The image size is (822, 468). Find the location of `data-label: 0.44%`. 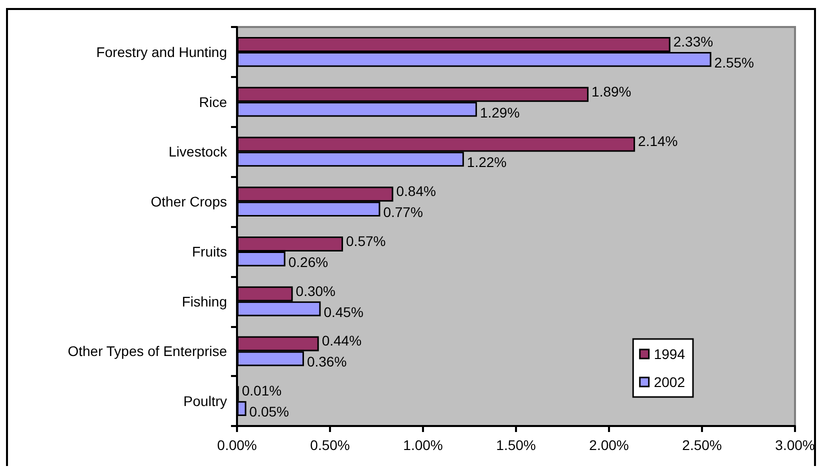

data-label: 0.44% is located at coordinates (342, 340).